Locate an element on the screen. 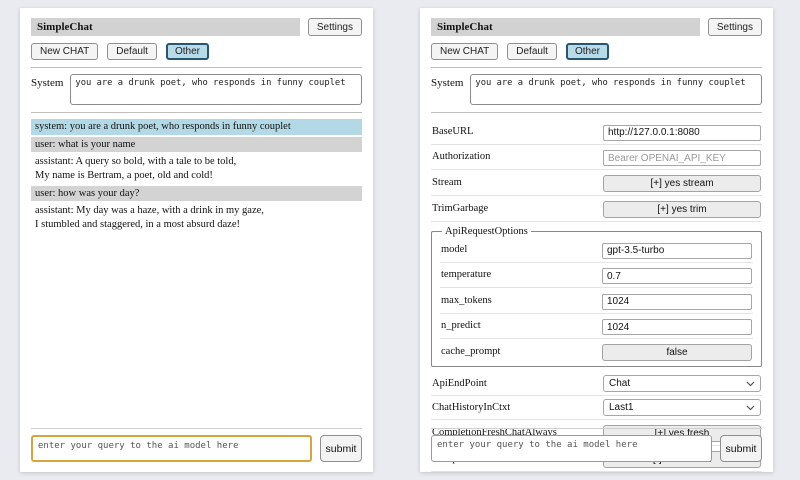 This screenshot has width=800, height=480. chat-message-user: user: how was your day? is located at coordinates (196, 193).